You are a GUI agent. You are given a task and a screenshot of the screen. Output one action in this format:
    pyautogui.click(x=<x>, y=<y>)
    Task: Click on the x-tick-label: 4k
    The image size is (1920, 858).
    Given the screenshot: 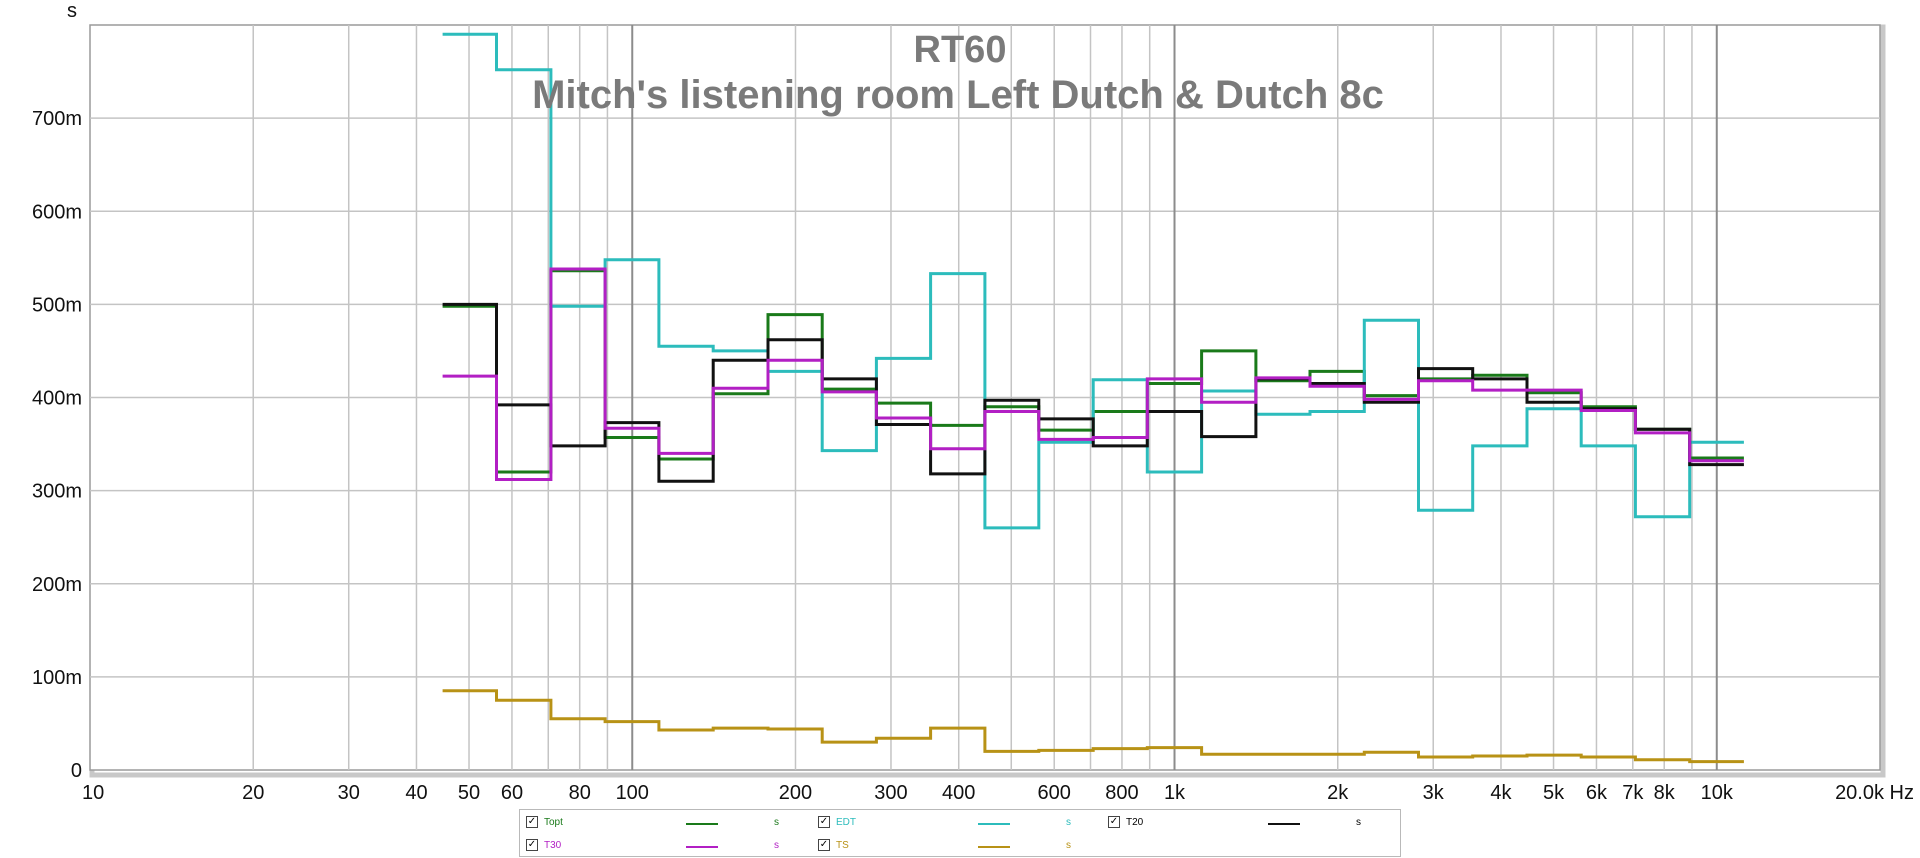 What is the action you would take?
    pyautogui.click(x=1501, y=793)
    